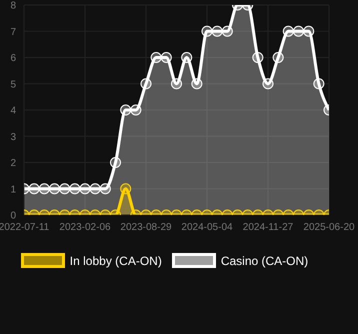 The height and width of the screenshot is (334, 358). What do you see at coordinates (13, 32) in the screenshot?
I see `y-tick-label: 7` at bounding box center [13, 32].